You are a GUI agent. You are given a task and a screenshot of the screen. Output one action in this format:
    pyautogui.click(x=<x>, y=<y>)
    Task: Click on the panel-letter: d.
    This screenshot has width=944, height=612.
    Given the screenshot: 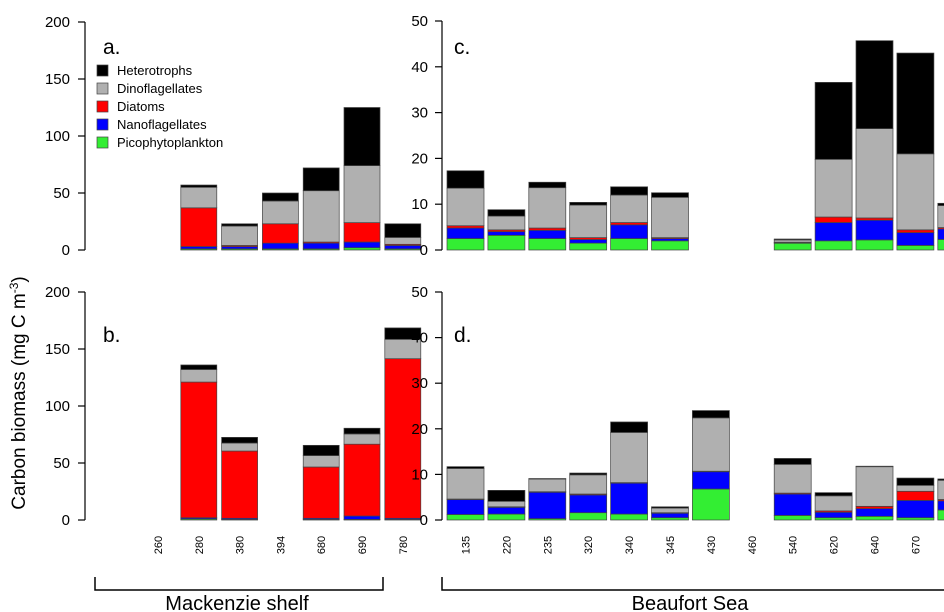 What is the action you would take?
    pyautogui.click(x=463, y=335)
    